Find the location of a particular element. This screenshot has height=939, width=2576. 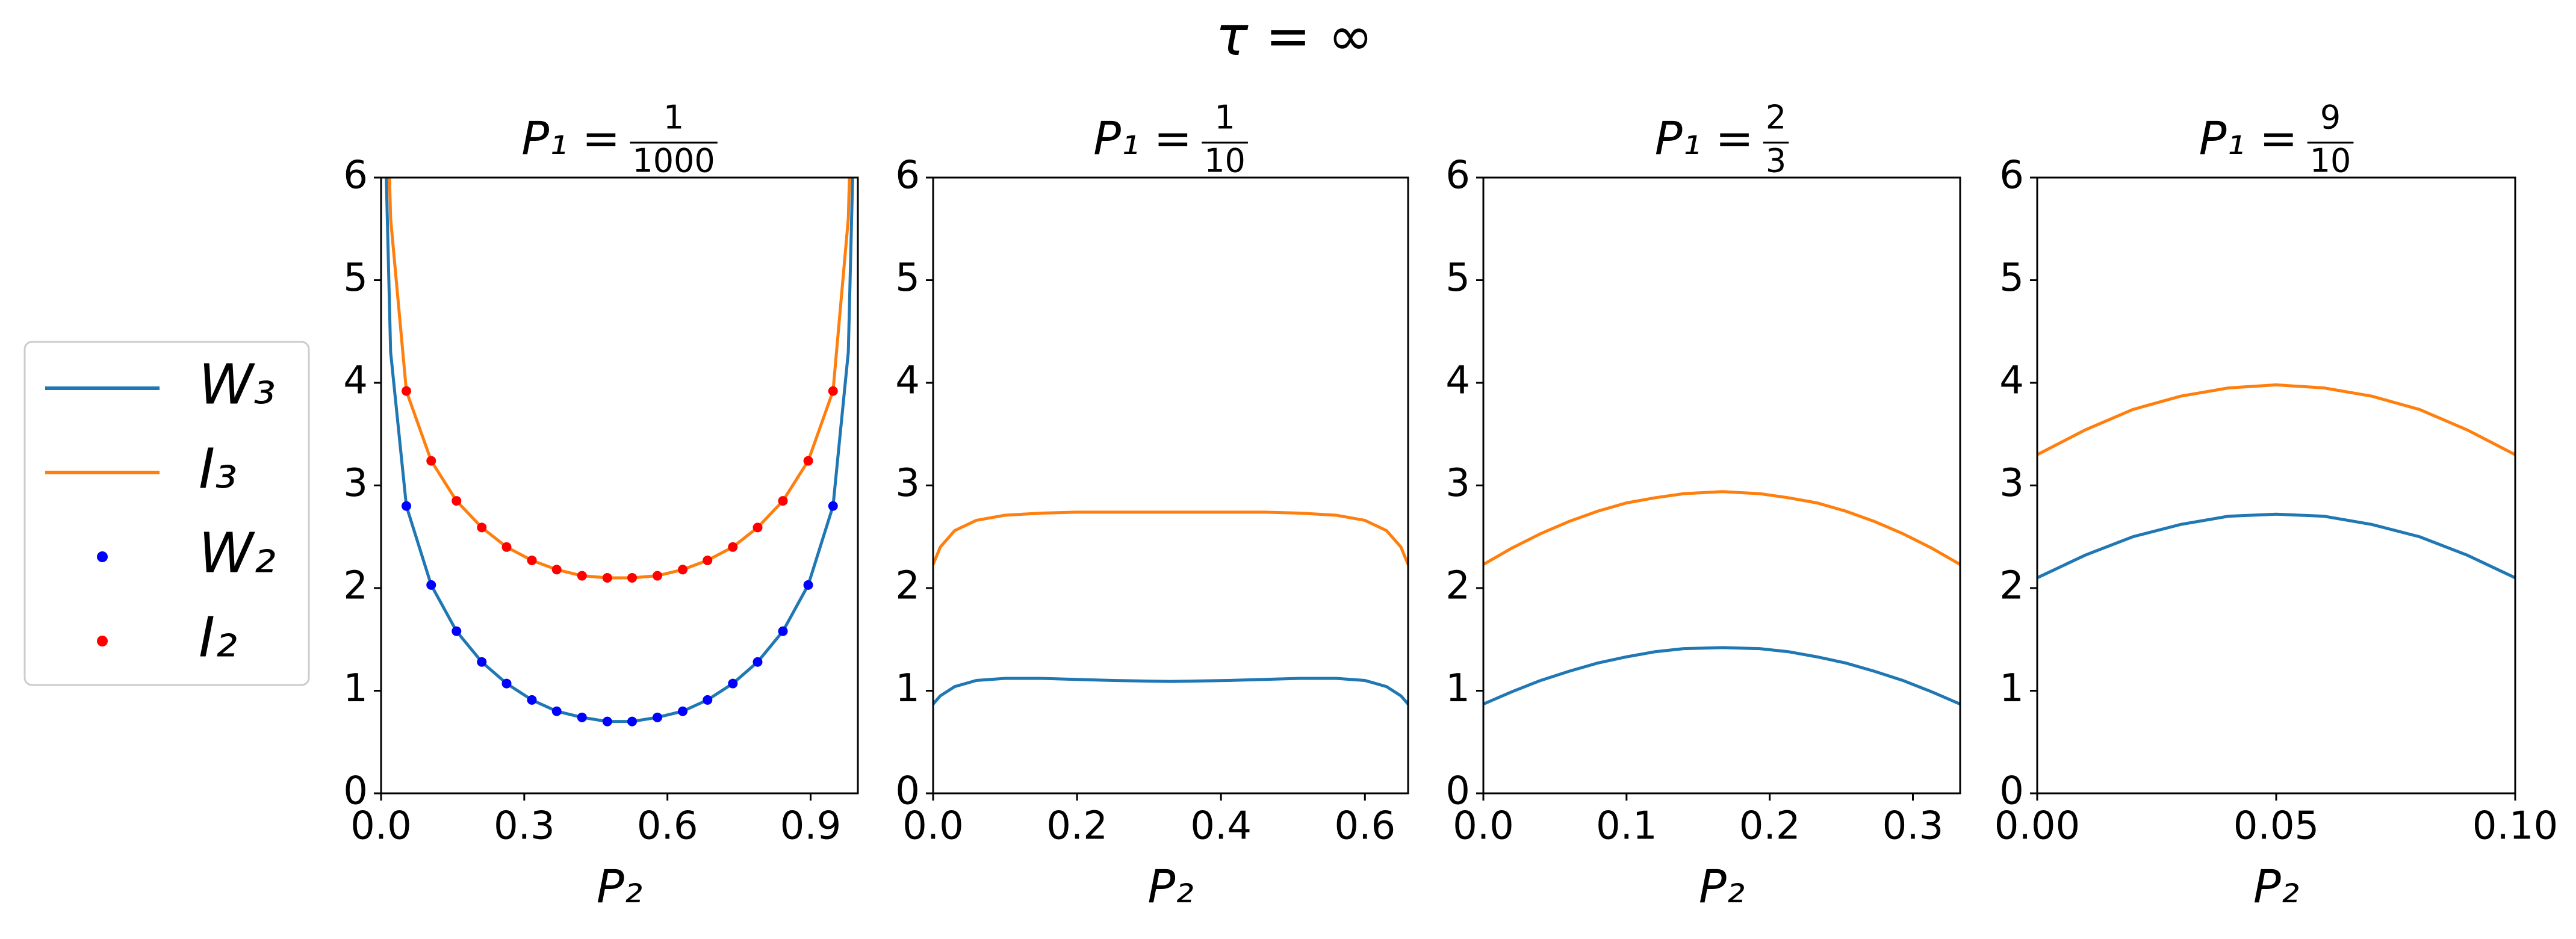

title-denominator: 1000 is located at coordinates (673, 161).